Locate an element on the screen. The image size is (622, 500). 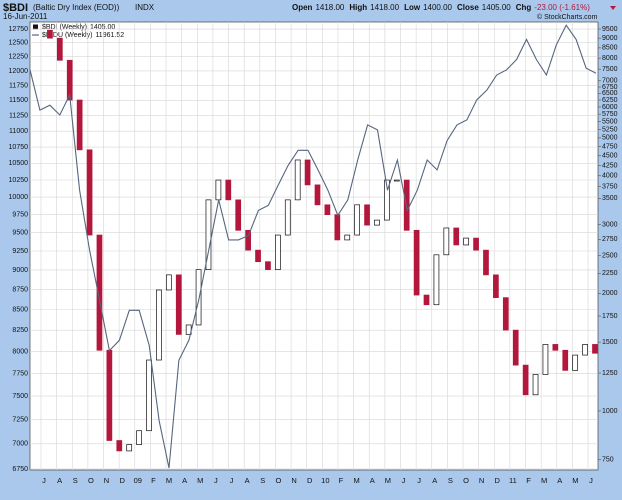
y2-tick-label: 4250 is located at coordinates (610, 165).